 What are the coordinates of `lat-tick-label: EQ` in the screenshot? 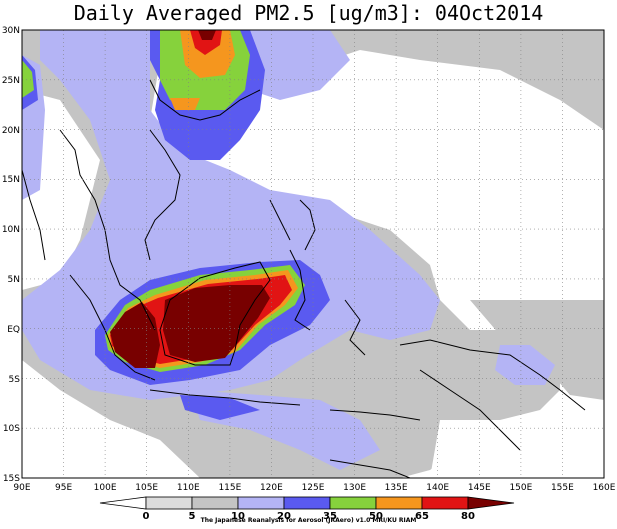 It's located at (13, 330).